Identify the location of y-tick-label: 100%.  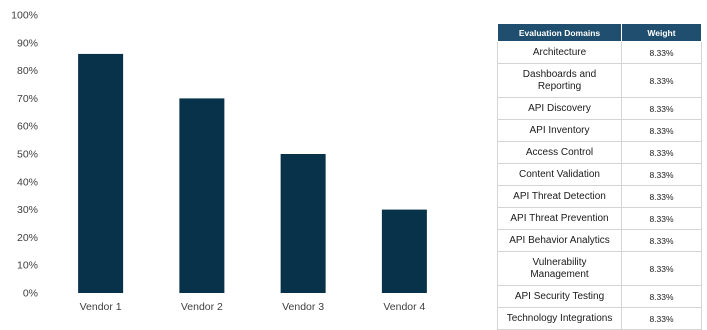
(24, 16).